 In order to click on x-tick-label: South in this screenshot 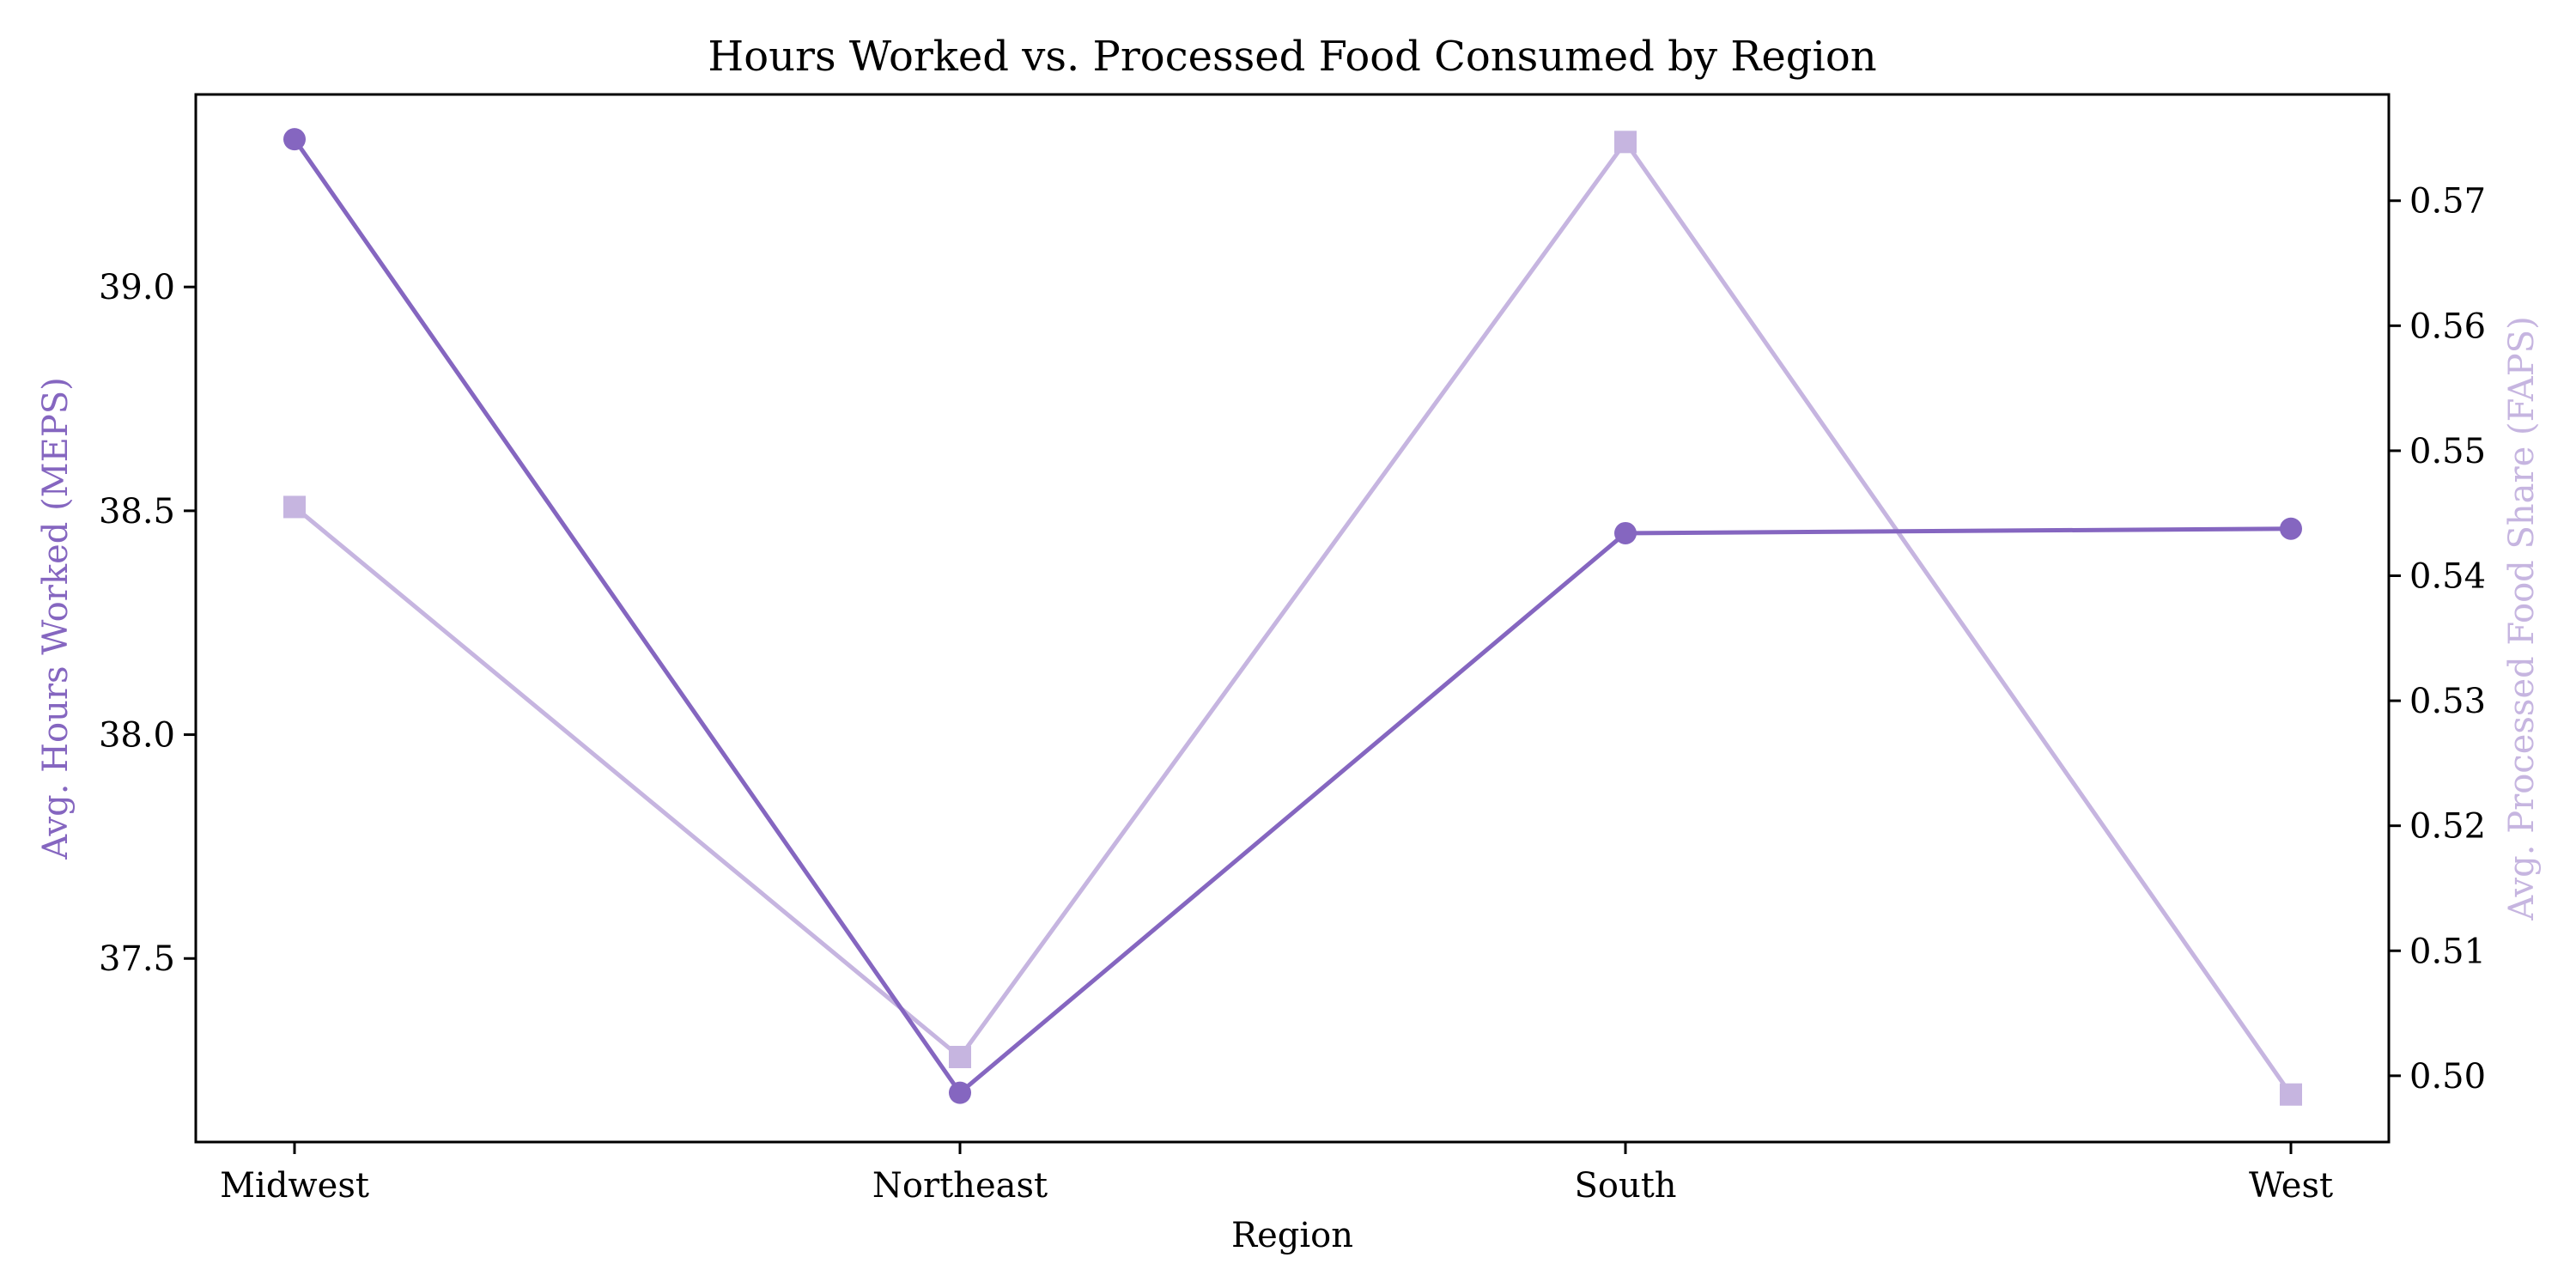, I will do `click(1625, 1186)`.